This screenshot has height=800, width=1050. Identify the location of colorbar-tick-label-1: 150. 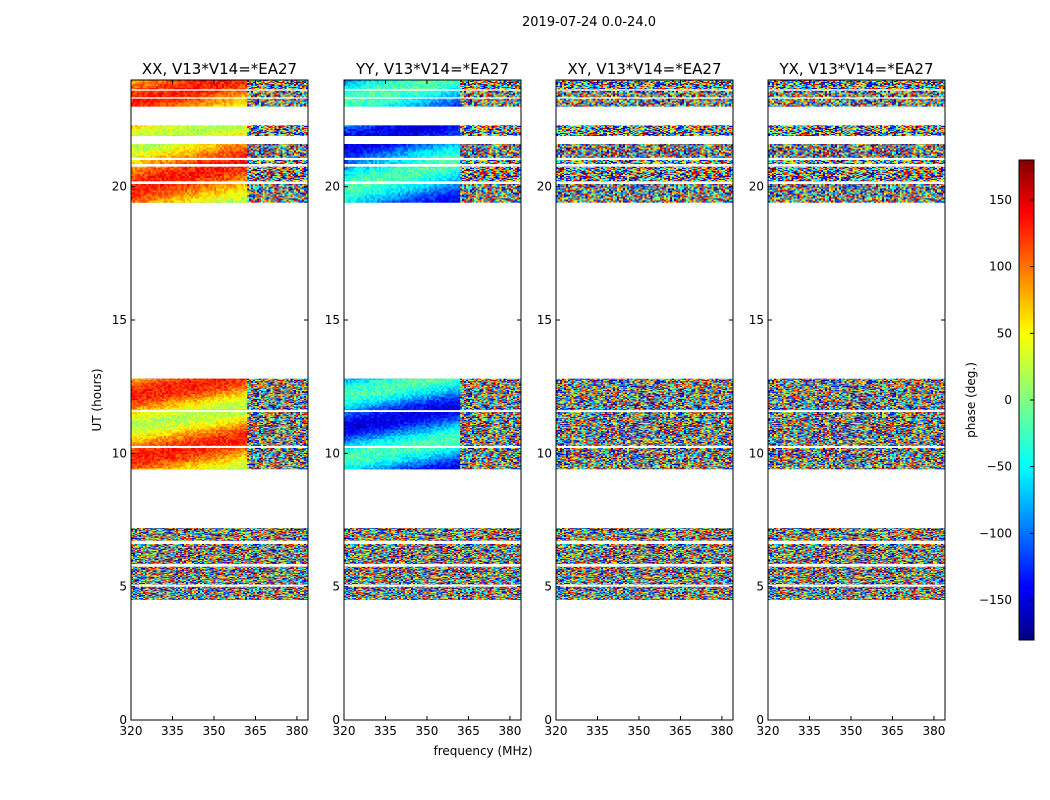
(1000, 200).